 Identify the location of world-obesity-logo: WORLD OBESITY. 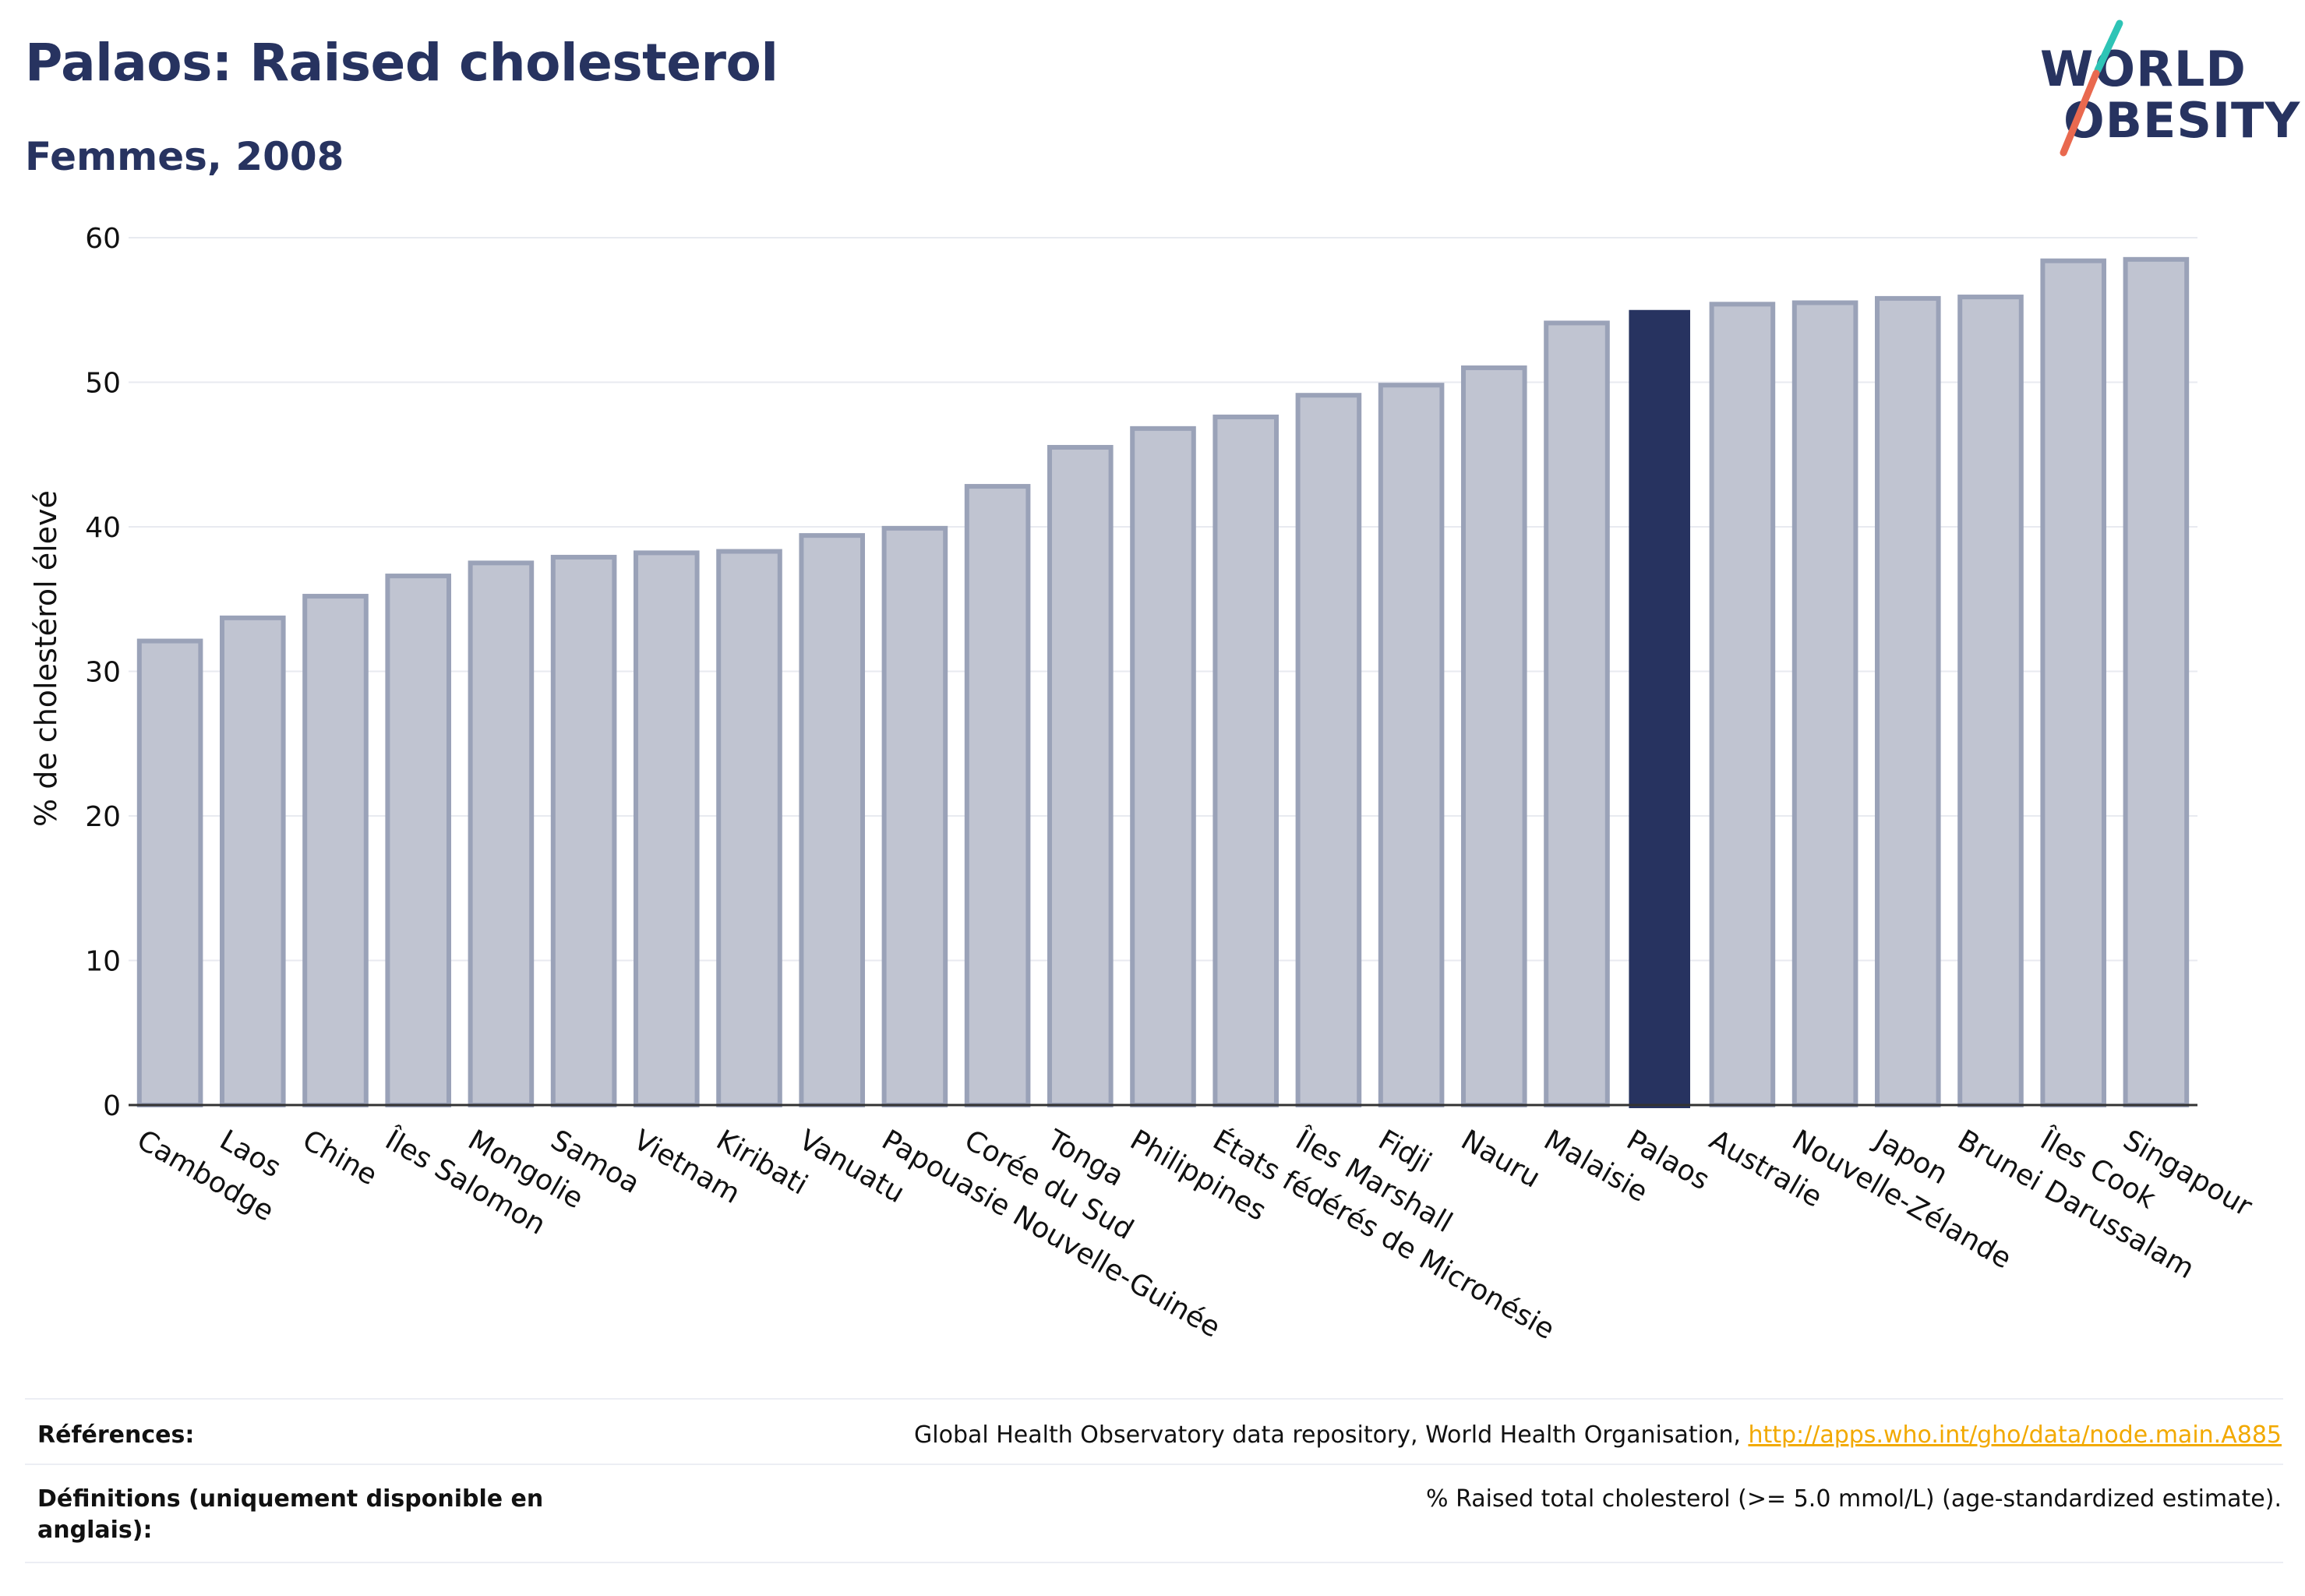
(2163, 93).